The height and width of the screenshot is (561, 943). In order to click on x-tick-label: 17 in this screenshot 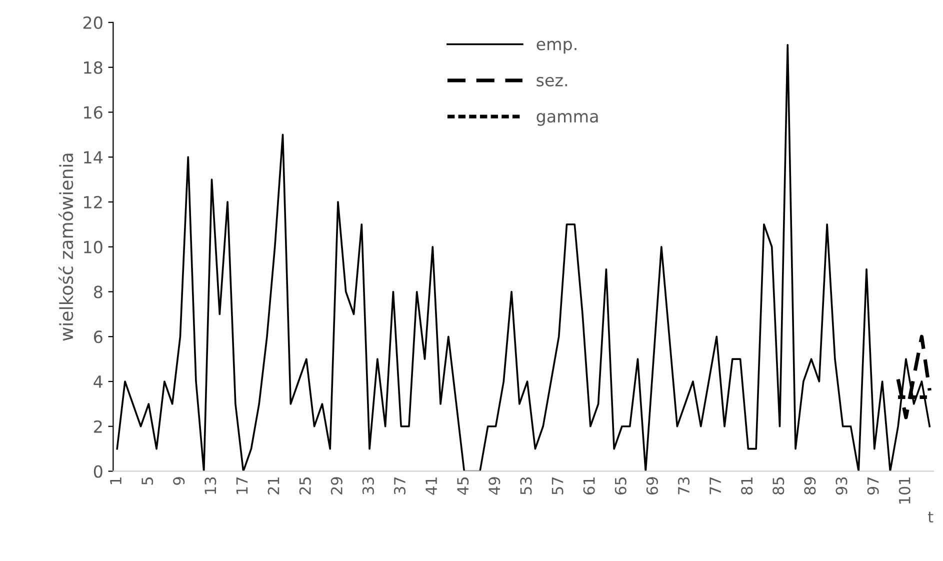, I will do `click(242, 485)`.